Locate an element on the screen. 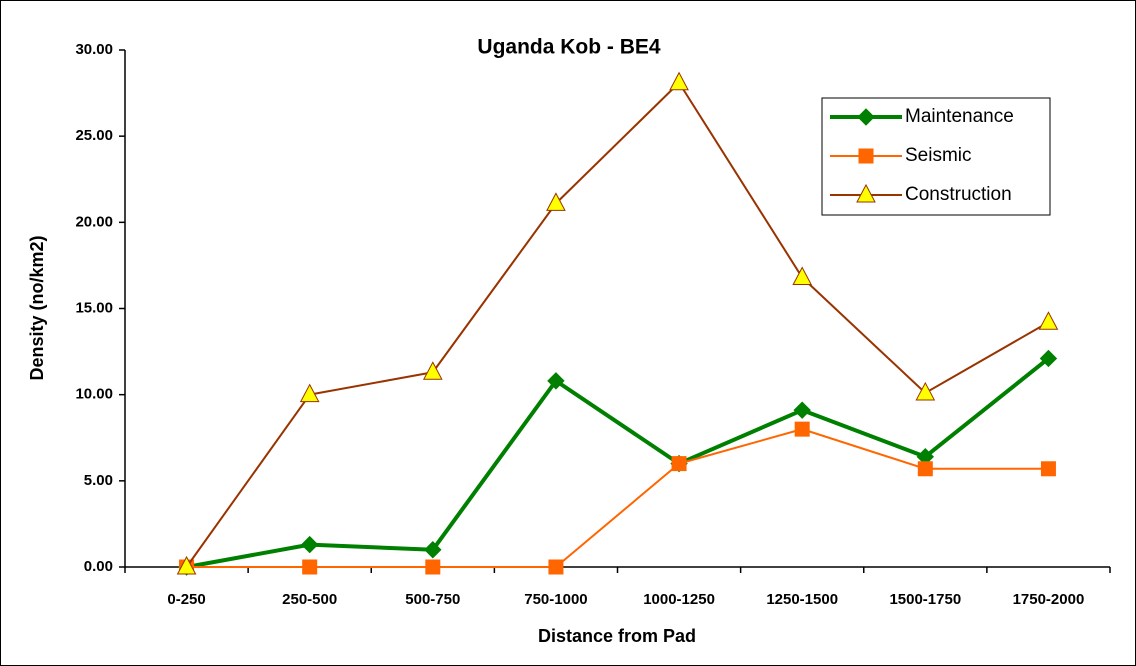 The height and width of the screenshot is (666, 1136). legend-label: Construction is located at coordinates (958, 194).